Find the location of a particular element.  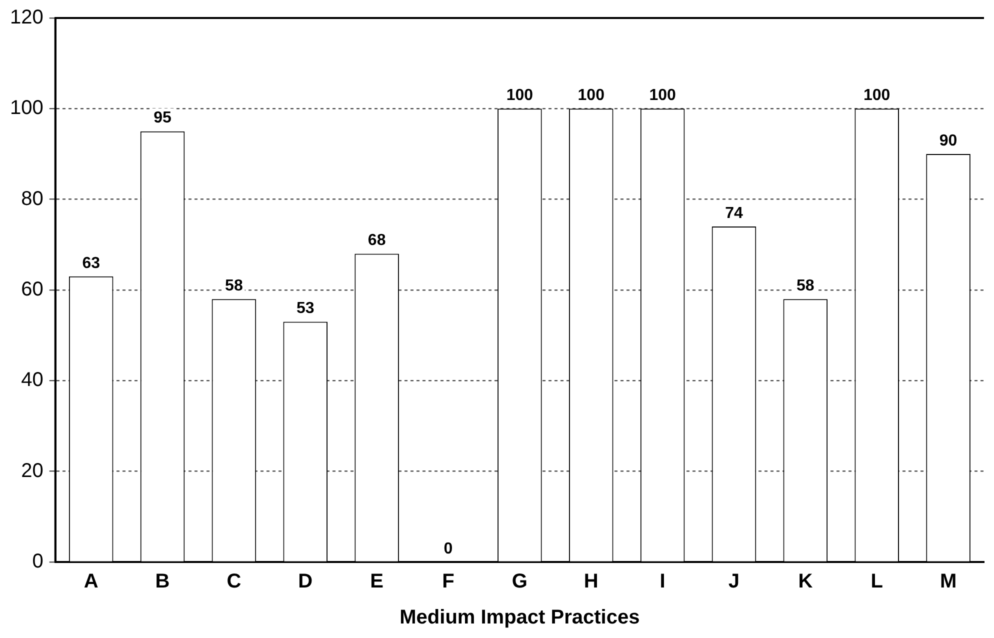

x-tick-label: J is located at coordinates (734, 581).